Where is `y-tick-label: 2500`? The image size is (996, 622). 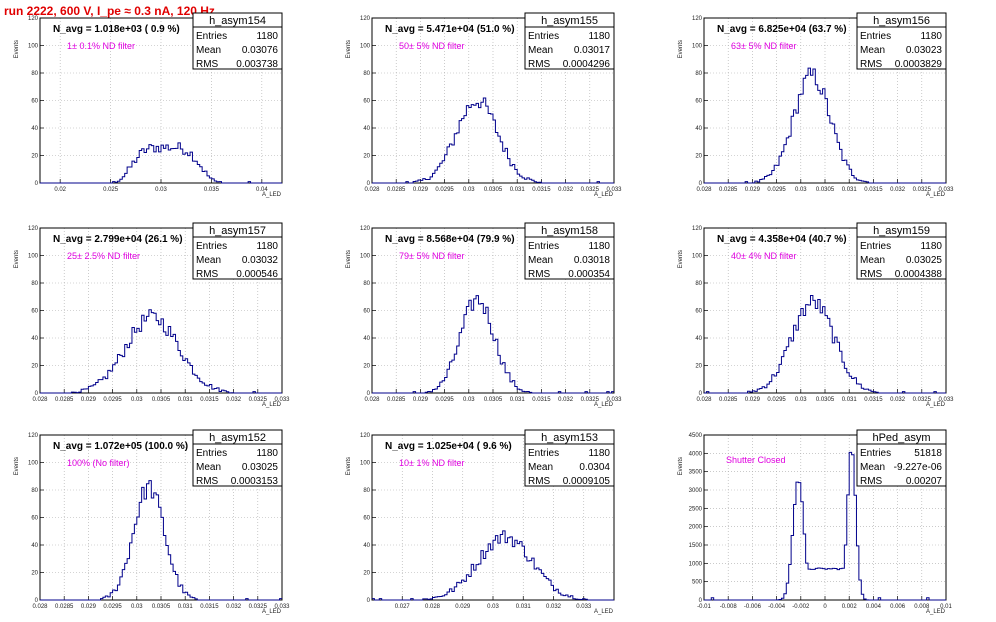
y-tick-label: 2500 is located at coordinates (696, 509).